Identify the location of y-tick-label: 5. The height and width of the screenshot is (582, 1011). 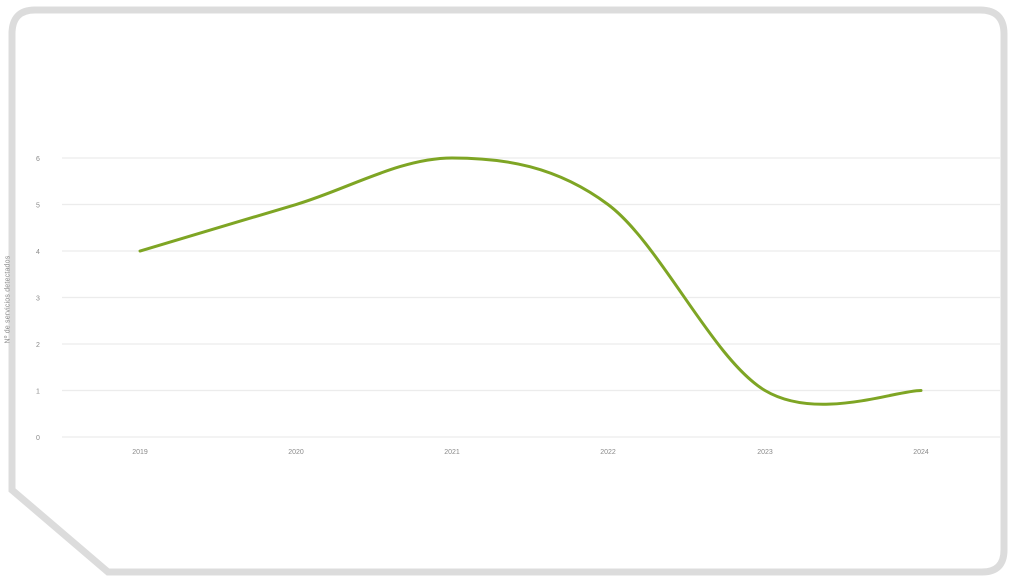
(38, 206).